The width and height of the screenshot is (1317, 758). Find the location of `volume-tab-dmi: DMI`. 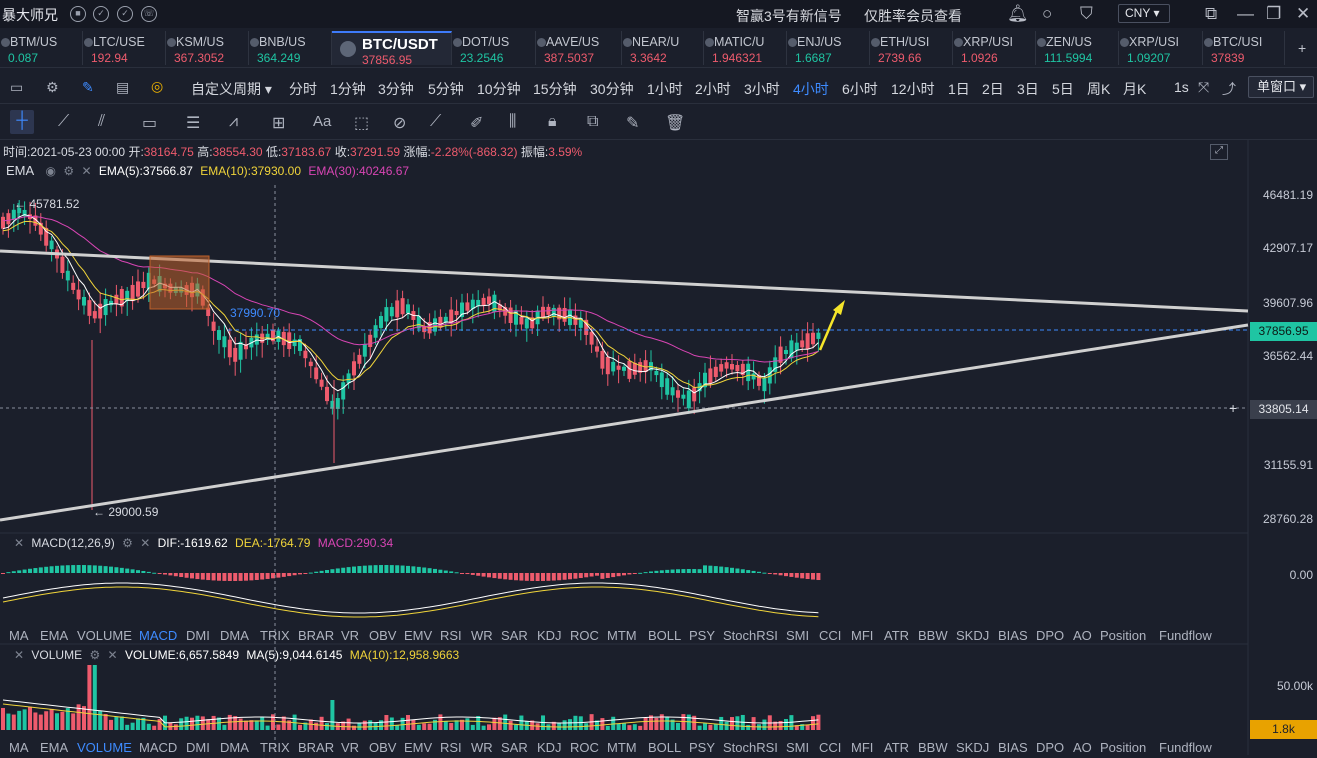

volume-tab-dmi: DMI is located at coordinates (198, 747).